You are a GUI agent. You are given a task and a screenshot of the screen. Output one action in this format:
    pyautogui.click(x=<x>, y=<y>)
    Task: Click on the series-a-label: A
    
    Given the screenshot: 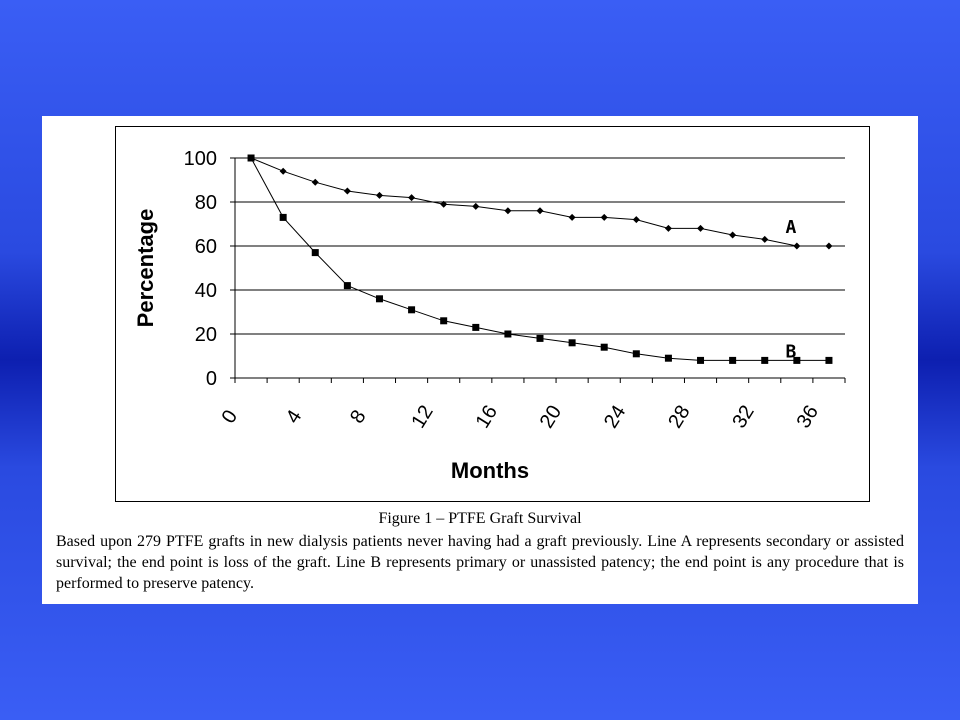 What is the action you would take?
    pyautogui.click(x=791, y=227)
    